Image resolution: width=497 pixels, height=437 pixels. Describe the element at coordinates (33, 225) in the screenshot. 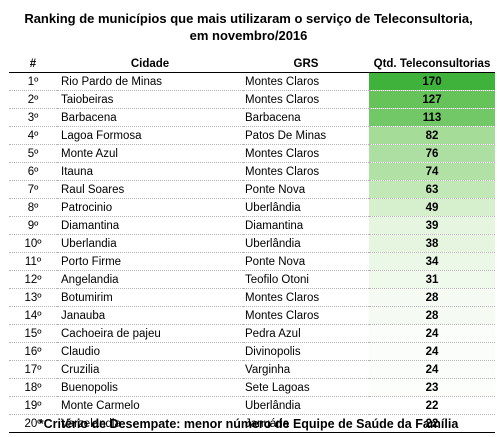

I see `rank-cell: 9º` at that location.